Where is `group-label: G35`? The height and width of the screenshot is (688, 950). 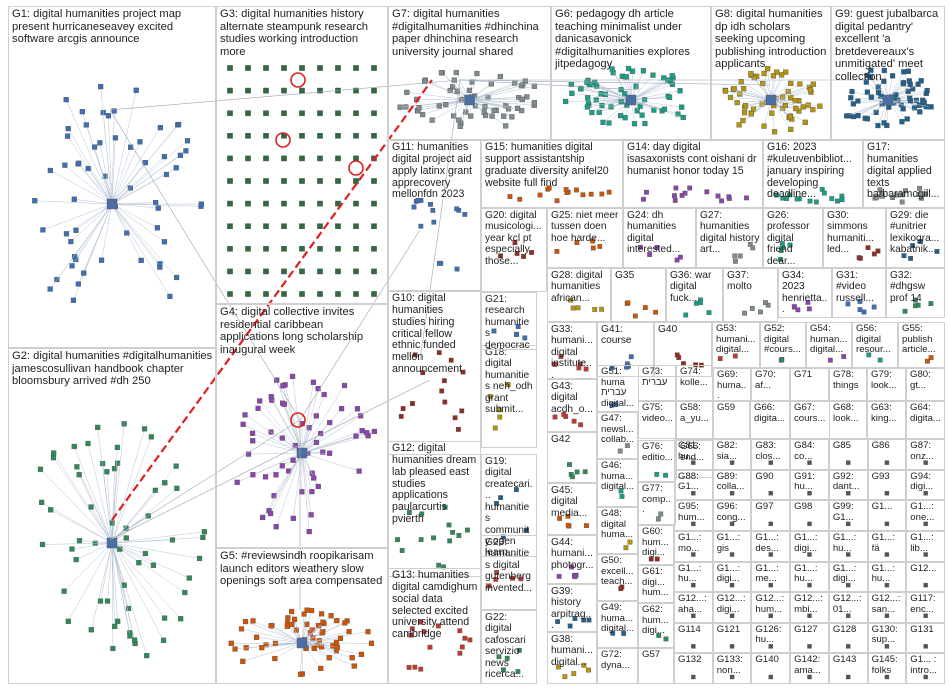 group-label: G35 is located at coordinates (625, 275).